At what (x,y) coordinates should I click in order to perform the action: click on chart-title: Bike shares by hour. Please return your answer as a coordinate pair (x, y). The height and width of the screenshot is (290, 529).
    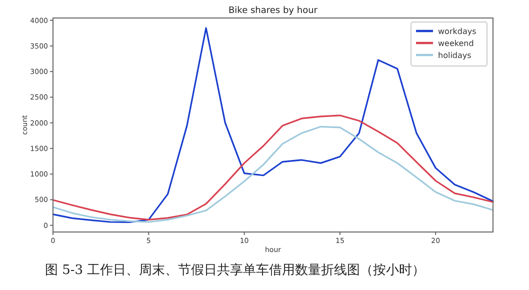
    Looking at the image, I should click on (273, 11).